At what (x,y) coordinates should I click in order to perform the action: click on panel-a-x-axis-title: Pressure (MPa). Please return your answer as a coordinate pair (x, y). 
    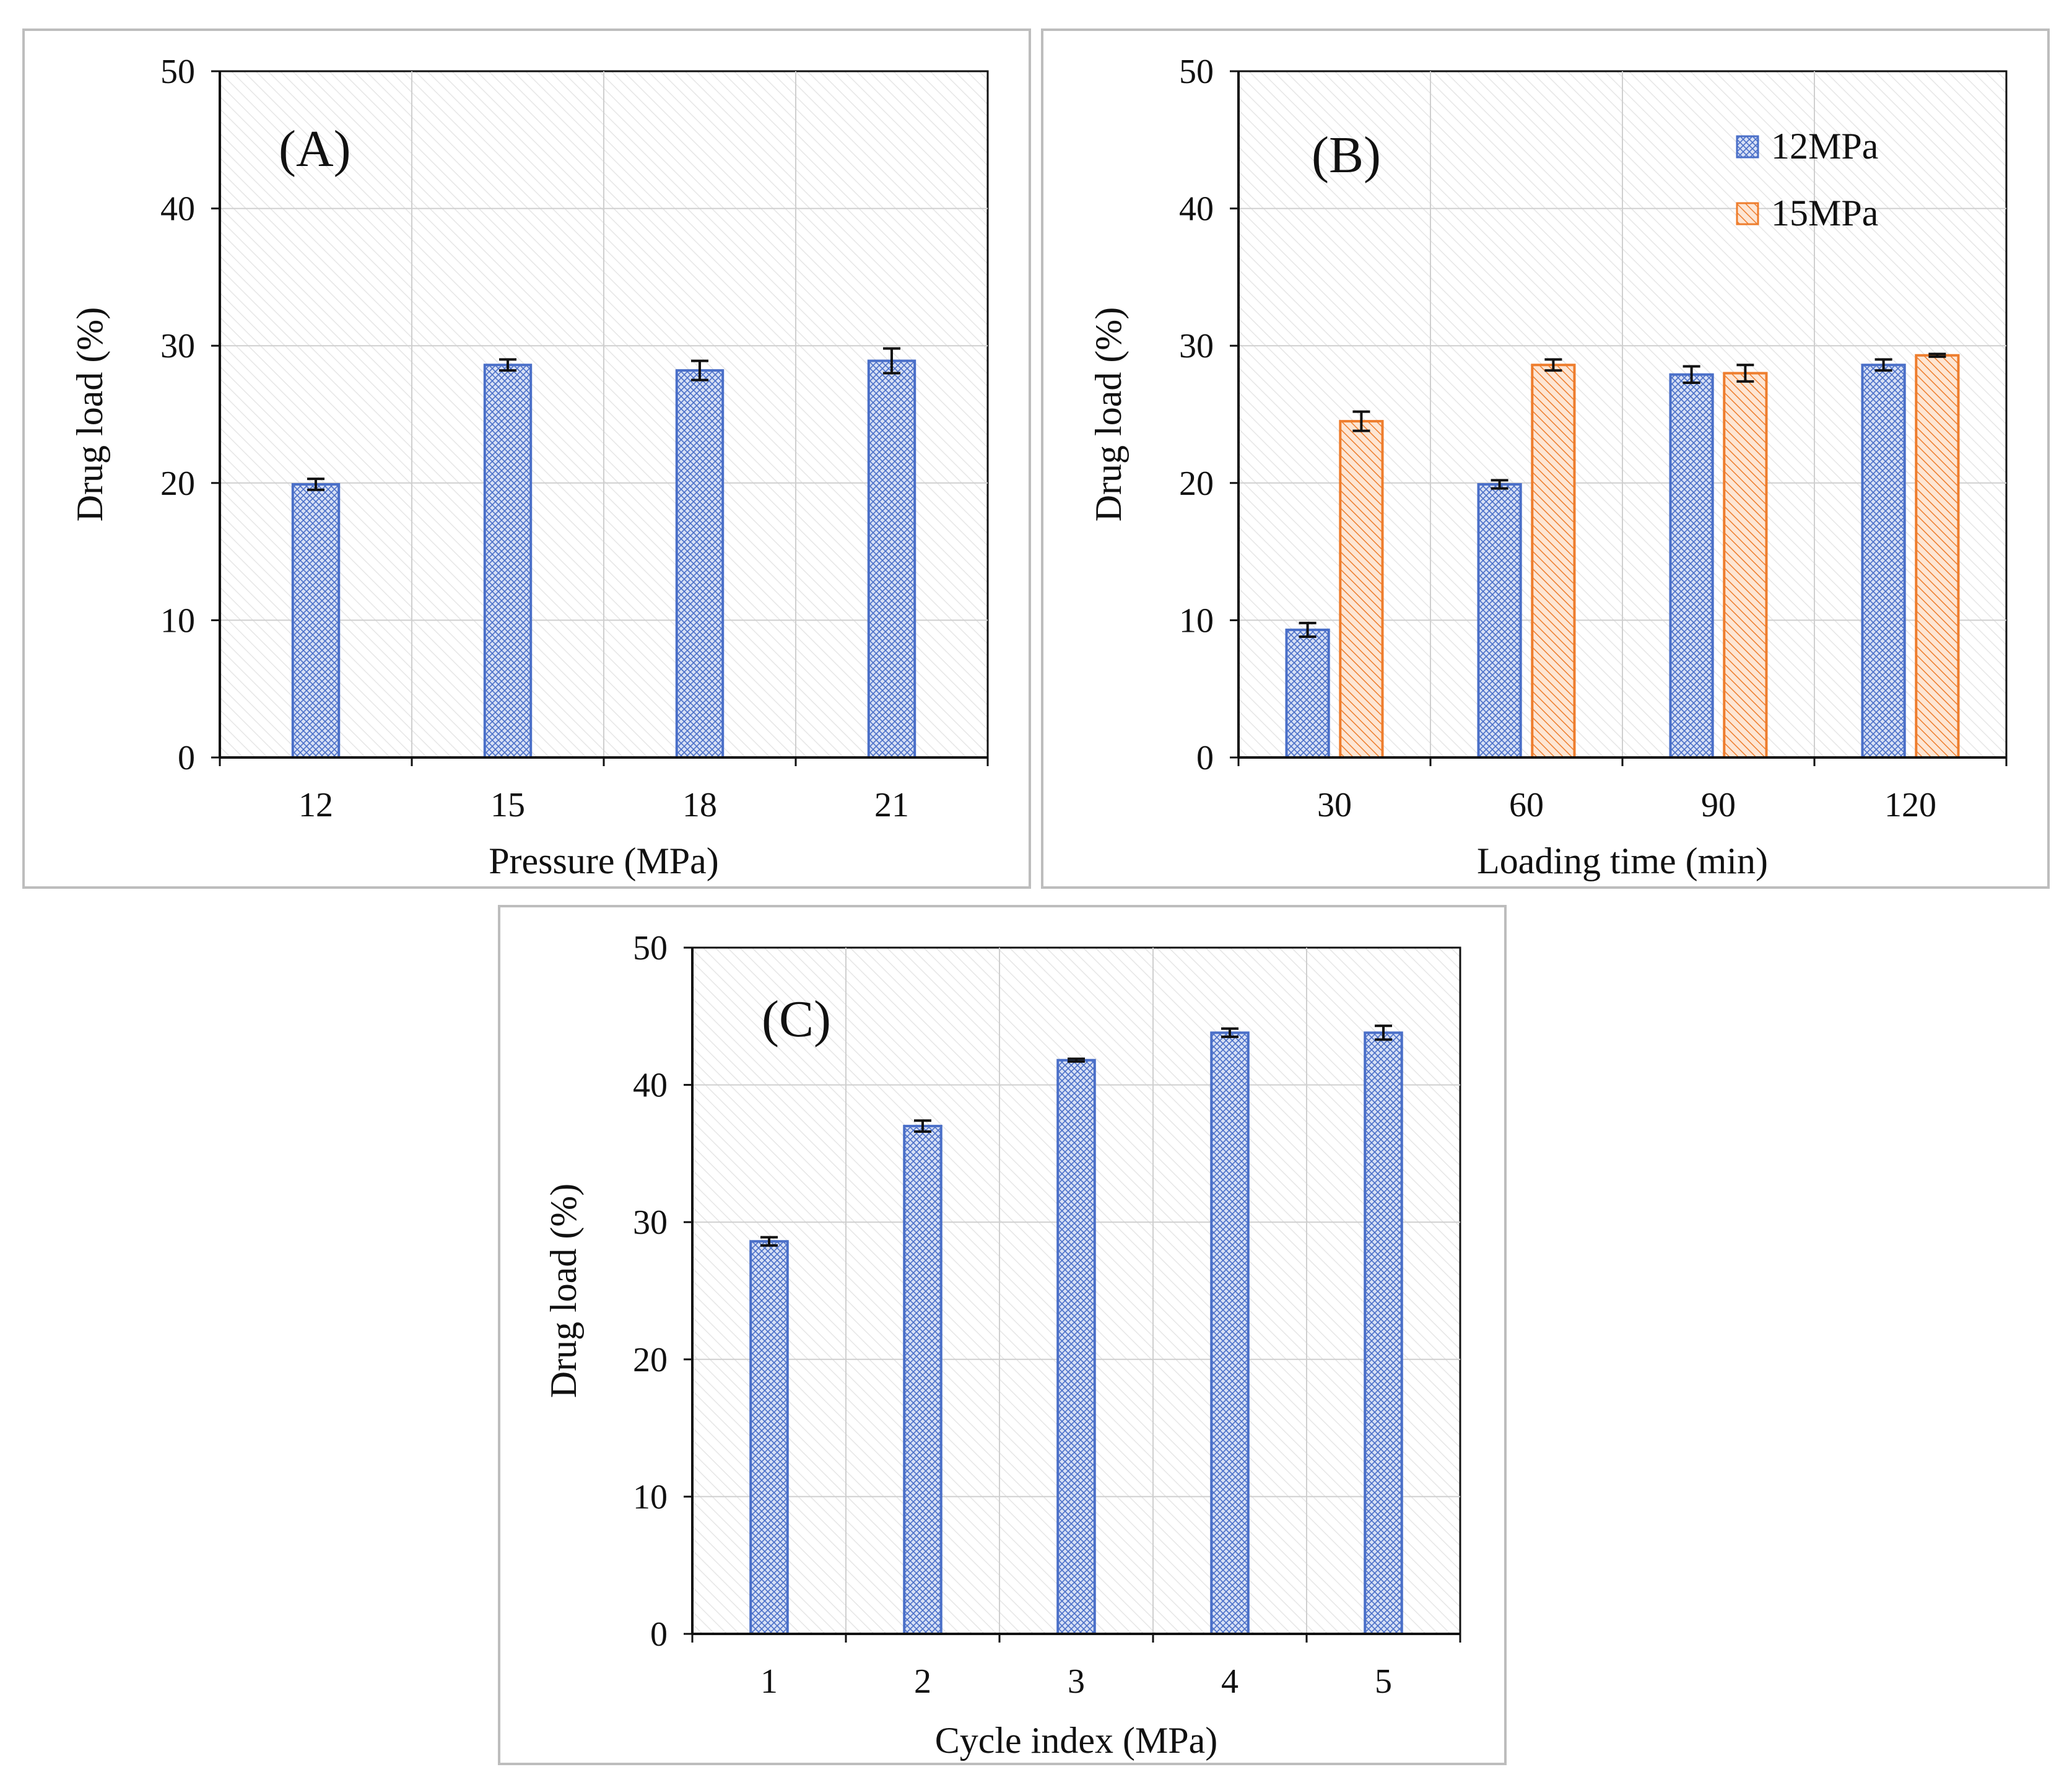
    Looking at the image, I should click on (604, 860).